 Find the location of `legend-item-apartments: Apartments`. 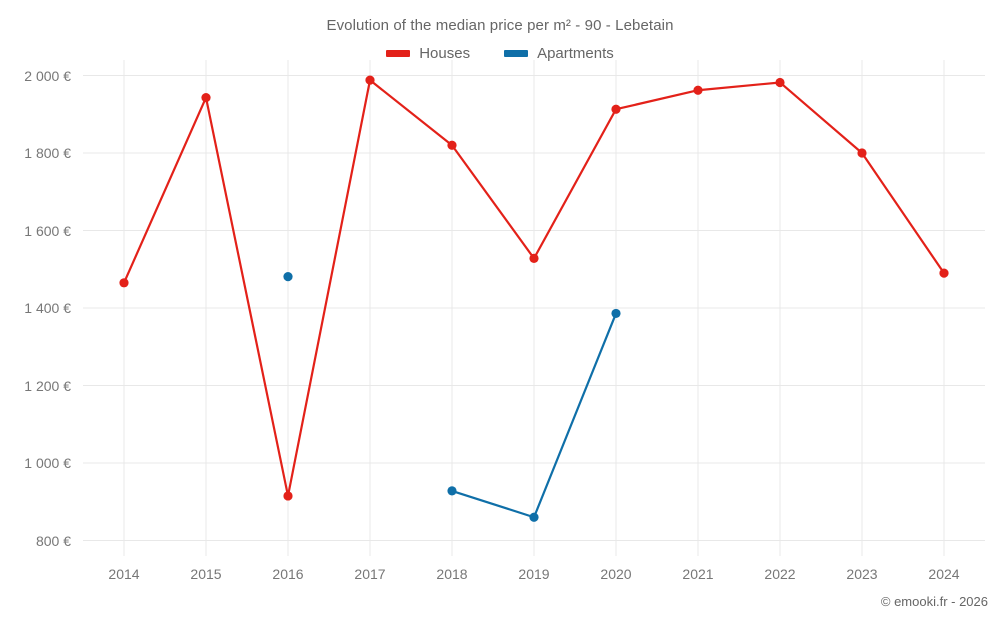

legend-item-apartments: Apartments is located at coordinates (559, 53).